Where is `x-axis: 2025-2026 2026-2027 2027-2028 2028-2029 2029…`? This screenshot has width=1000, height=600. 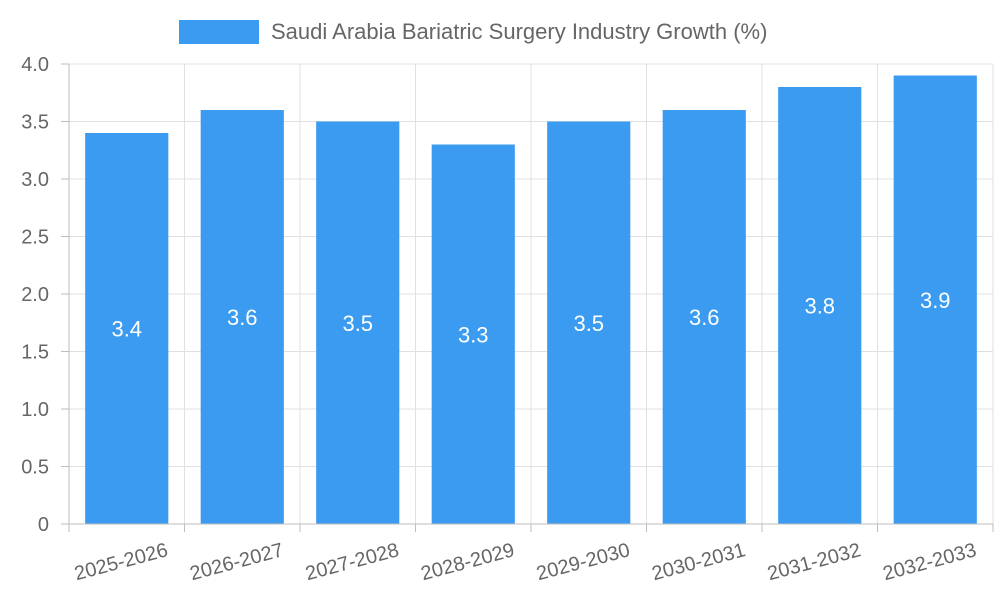
x-axis: 2025-2026 2026-2027 2027-2028 2028-2029 2029… is located at coordinates (531, 554).